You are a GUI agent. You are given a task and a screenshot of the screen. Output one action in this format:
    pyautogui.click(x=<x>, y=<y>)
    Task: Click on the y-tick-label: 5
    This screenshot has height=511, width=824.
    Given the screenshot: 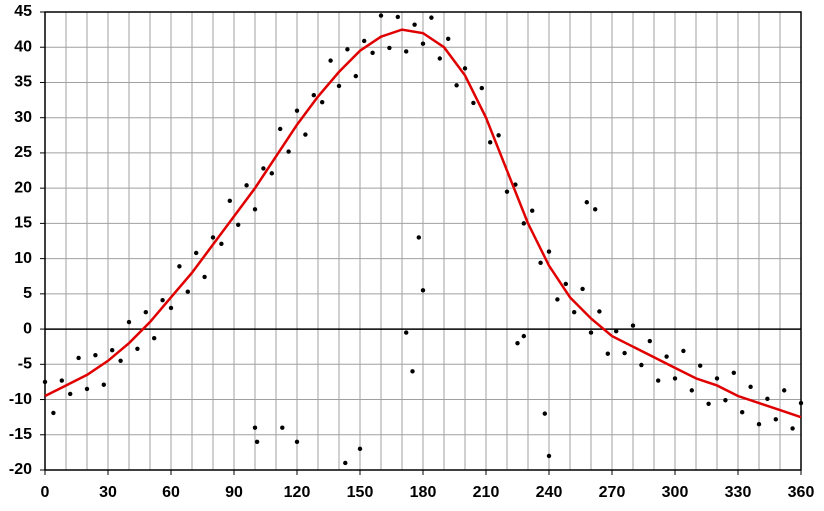 What is the action you would take?
    pyautogui.click(x=27, y=293)
    